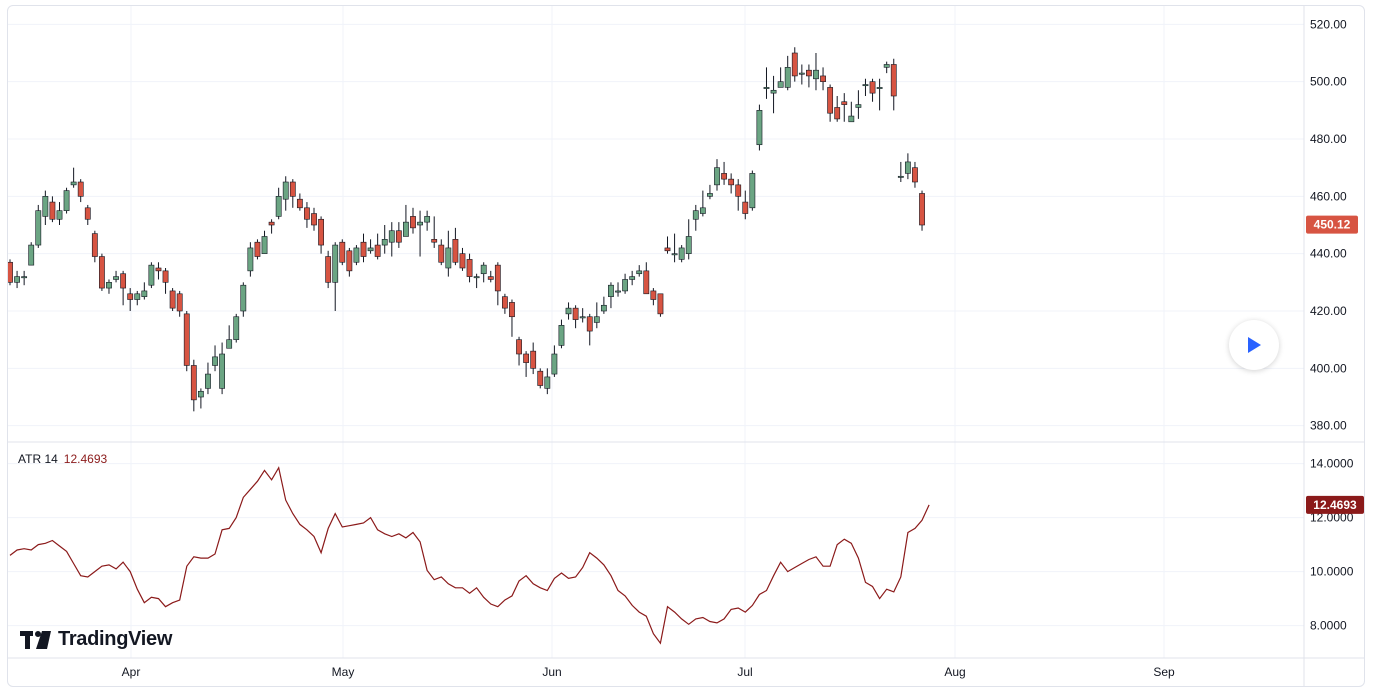 The image size is (1374, 694). I want to click on atr-legend: ATR 14 12.4693, so click(62, 459).